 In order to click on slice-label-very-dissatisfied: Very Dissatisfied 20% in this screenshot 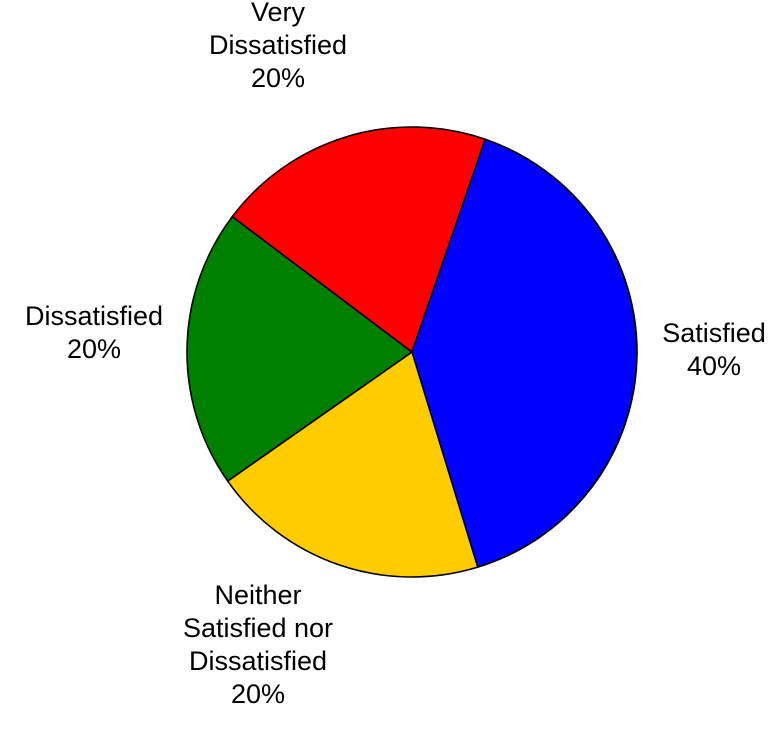, I will do `click(278, 46)`.